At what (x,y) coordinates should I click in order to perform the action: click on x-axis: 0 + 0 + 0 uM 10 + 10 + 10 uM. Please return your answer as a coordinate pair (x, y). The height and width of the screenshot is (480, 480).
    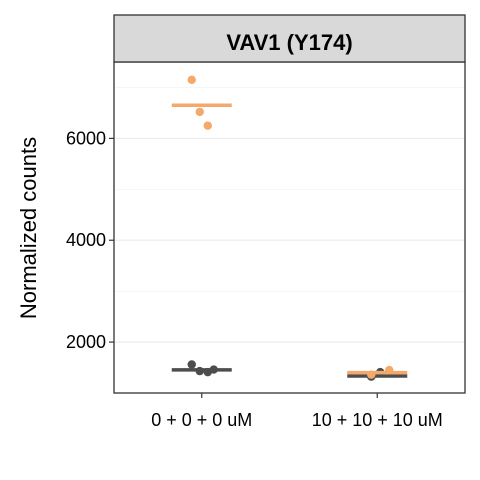
    Looking at the image, I should click on (297, 411).